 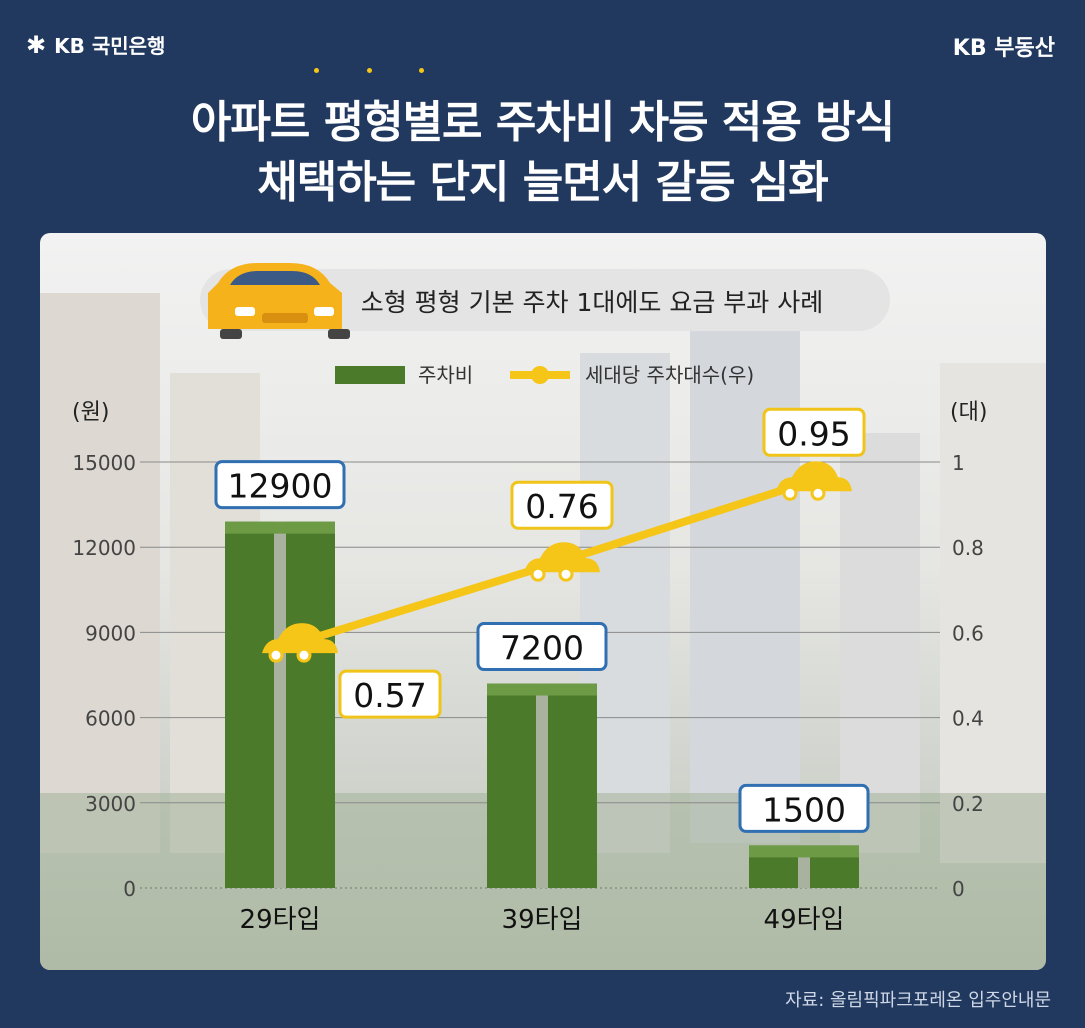 What do you see at coordinates (669, 375) in the screenshot?
I see `legend-line-label: 세대당 주차대수(우)` at bounding box center [669, 375].